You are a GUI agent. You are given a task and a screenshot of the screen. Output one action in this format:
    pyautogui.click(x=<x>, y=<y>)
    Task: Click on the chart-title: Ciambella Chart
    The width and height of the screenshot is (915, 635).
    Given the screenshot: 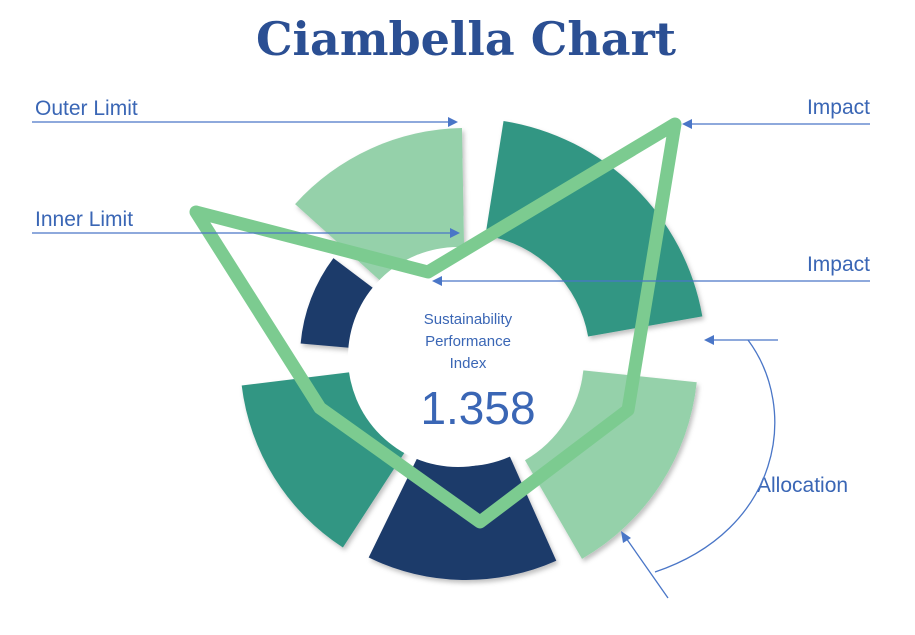 What is the action you would take?
    pyautogui.click(x=466, y=39)
    